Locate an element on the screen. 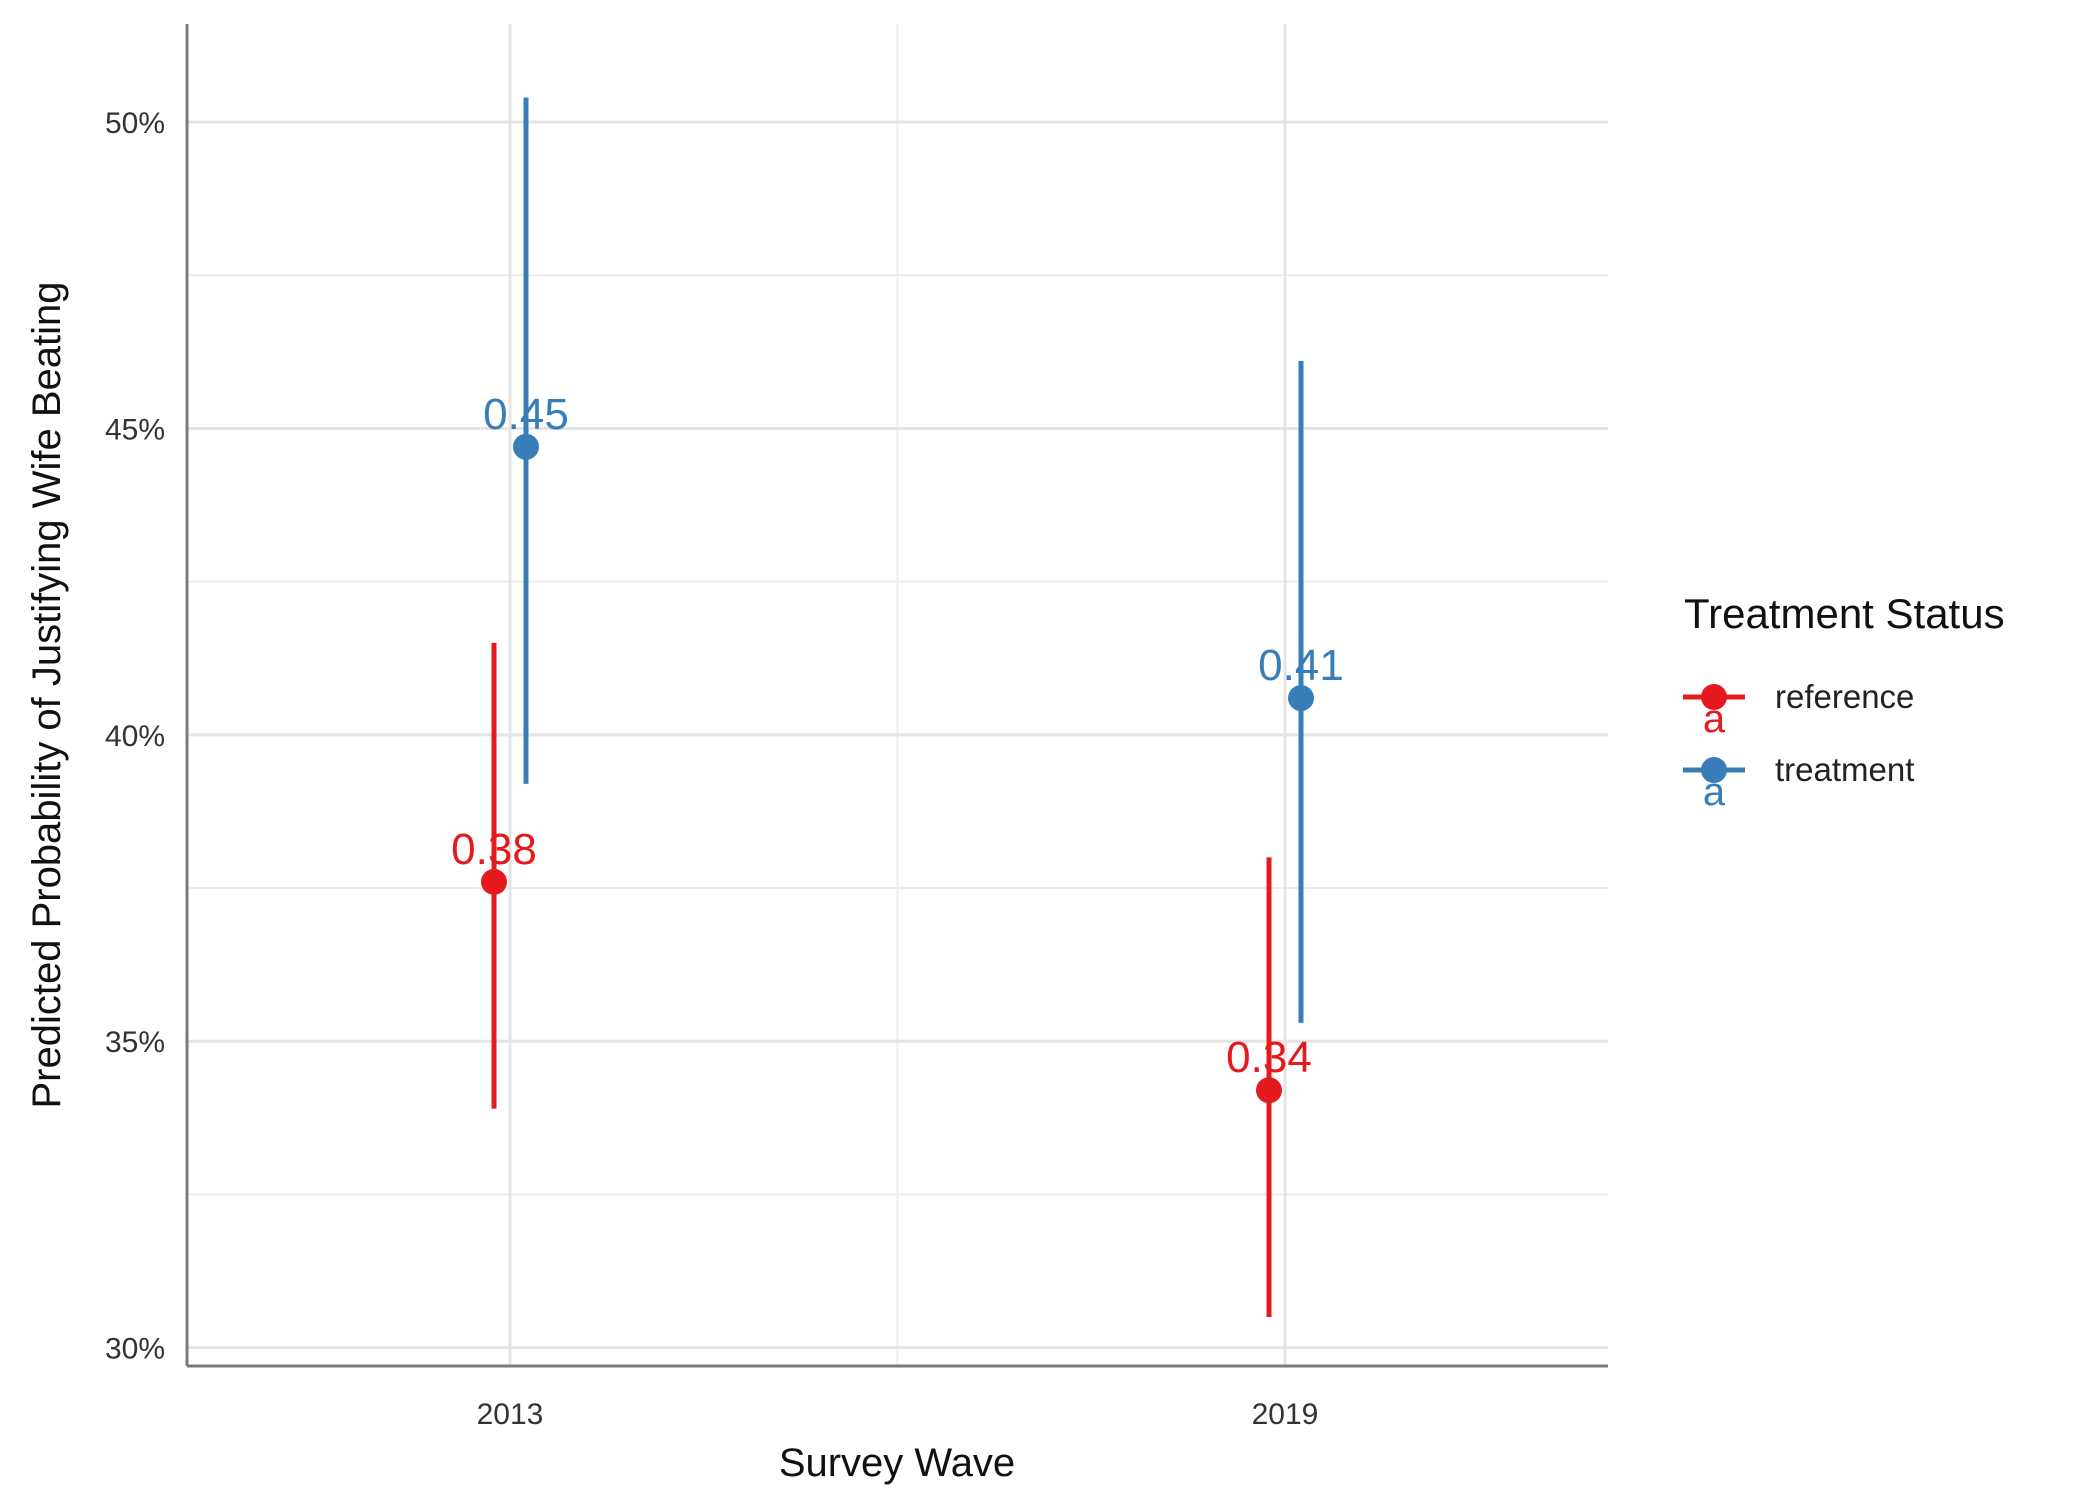 Image resolution: width=2100 pixels, height=1499 pixels. x-tick-label: 2019 is located at coordinates (1285, 1414).